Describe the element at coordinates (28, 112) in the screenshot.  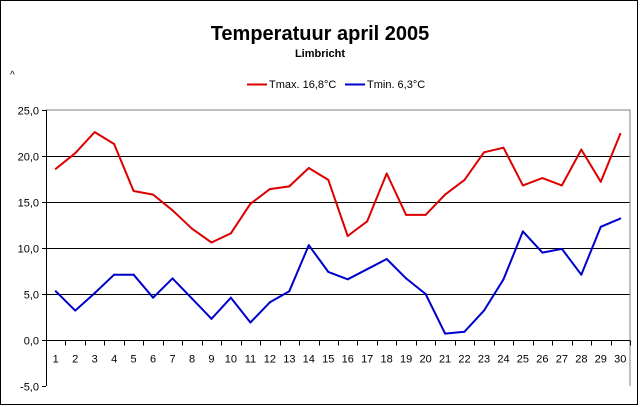
I see `y-tick-label: 25,0` at that location.